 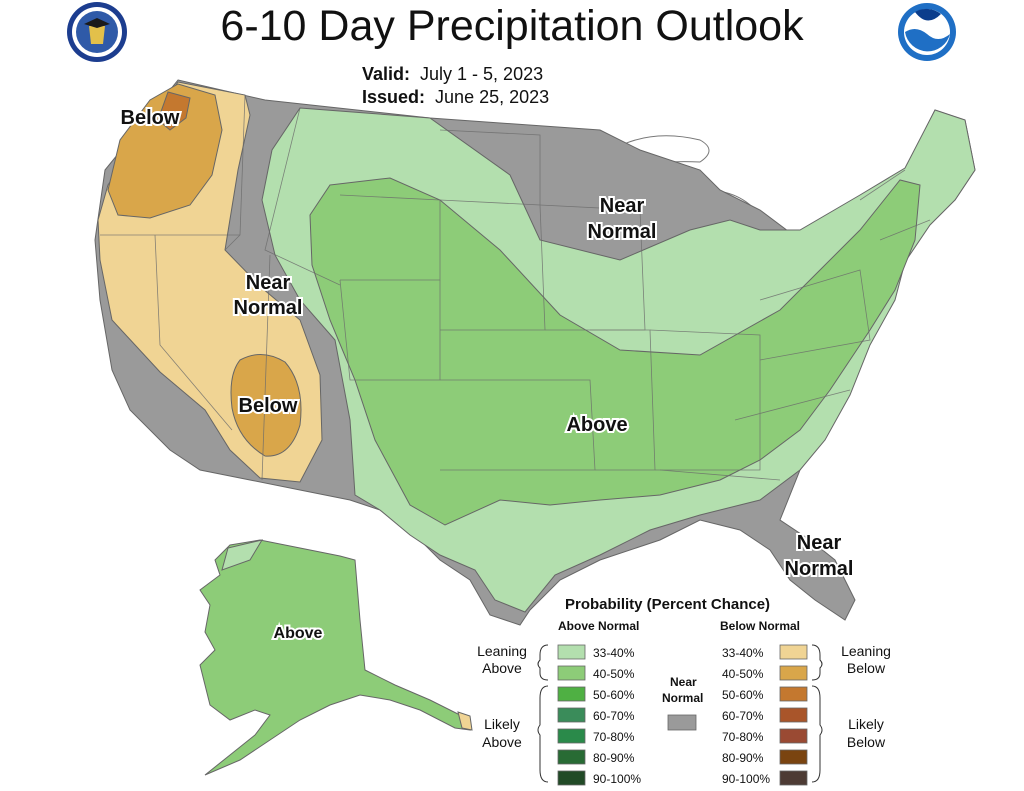 I want to click on legend-below-label-5: 80-90%, so click(x=743, y=758).